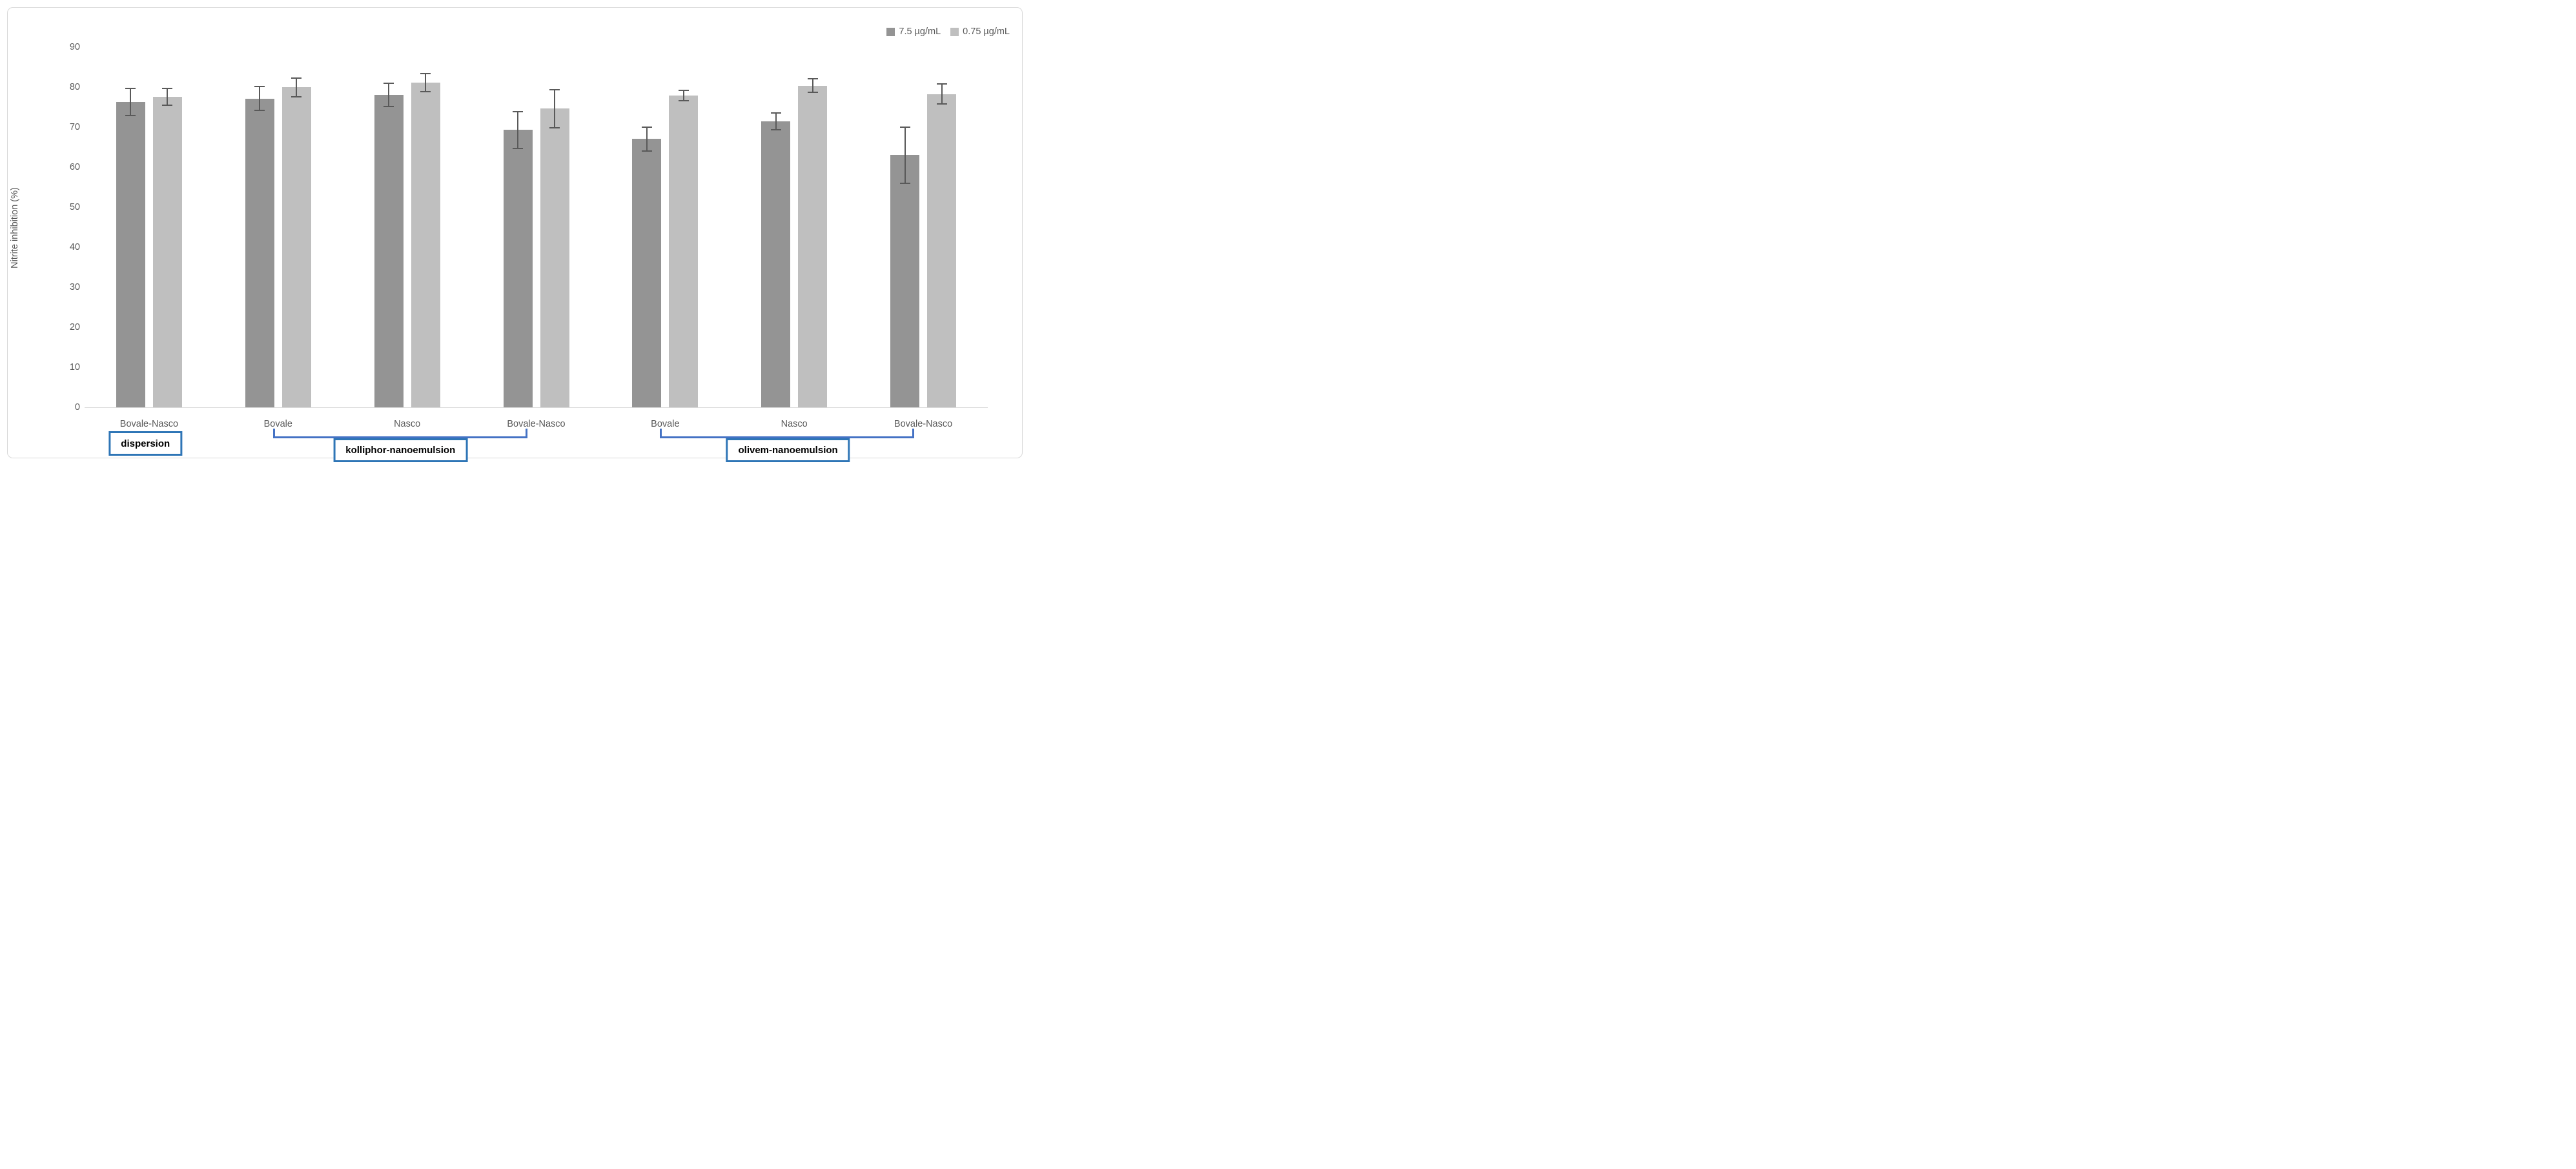 The width and height of the screenshot is (2576, 1169). Describe the element at coordinates (987, 31) in the screenshot. I see `legend-label: 0.75 µg/mL` at that location.